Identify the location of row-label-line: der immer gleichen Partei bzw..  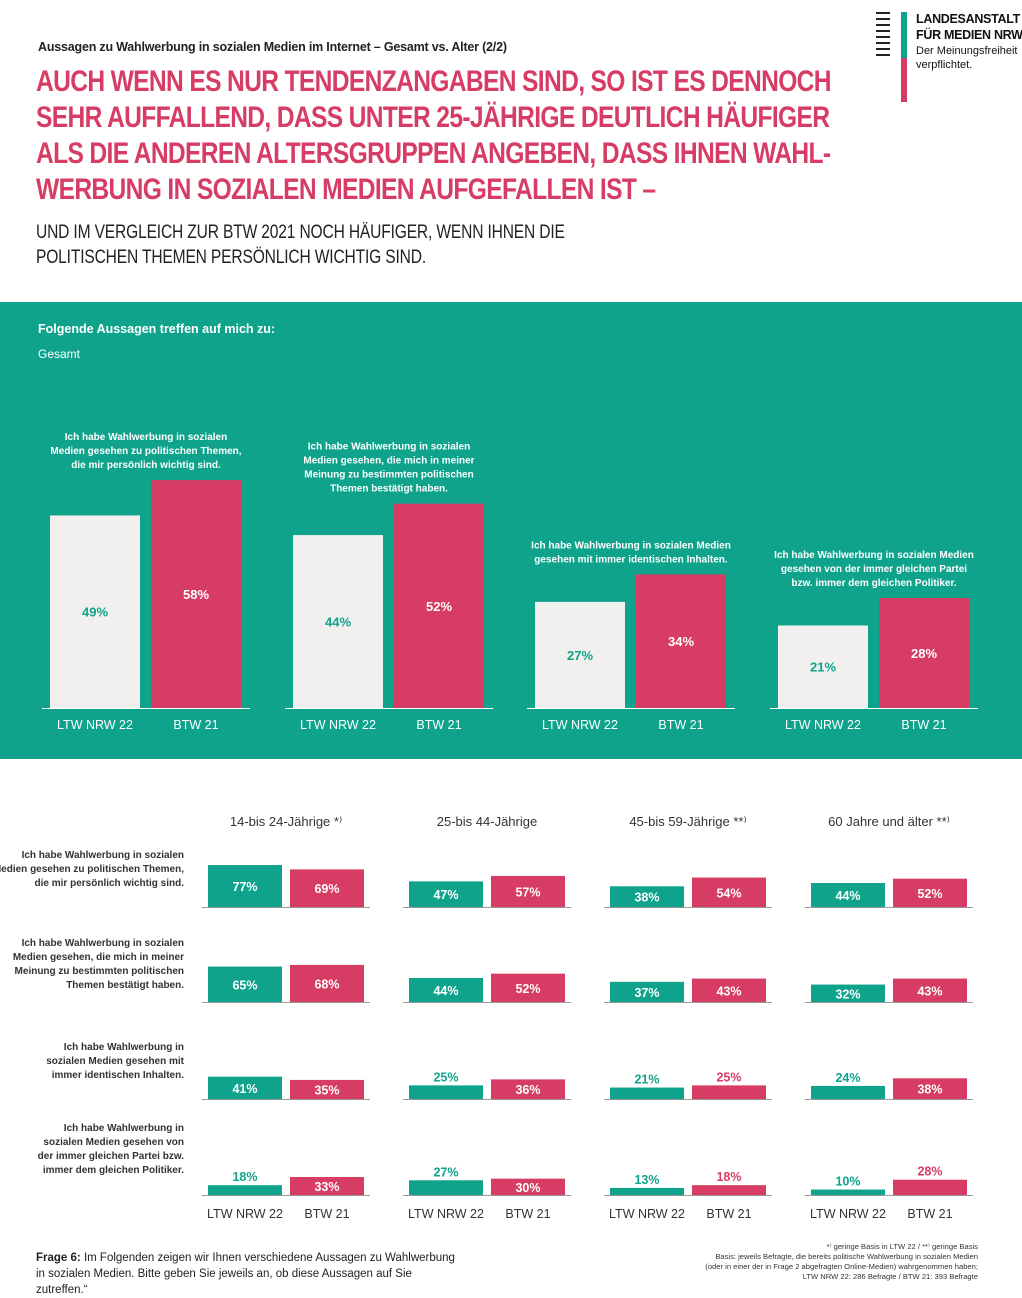
(111, 1156).